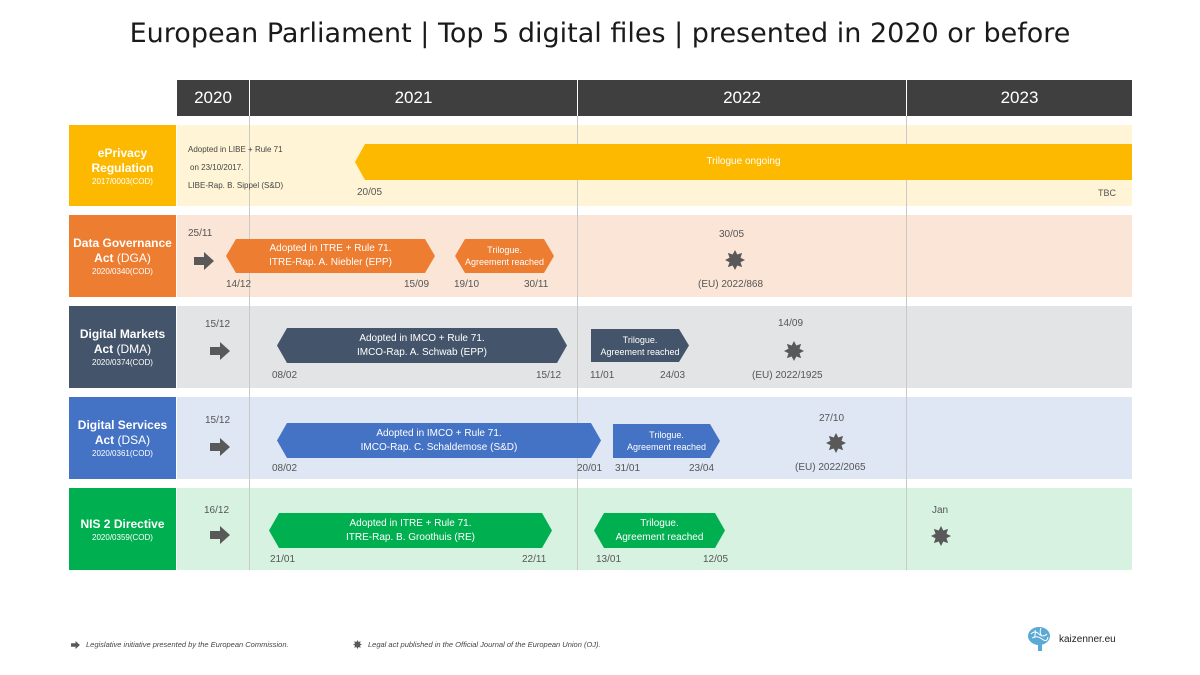 This screenshot has width=1200, height=675. I want to click on row-abbr: (DGA), so click(133, 258).